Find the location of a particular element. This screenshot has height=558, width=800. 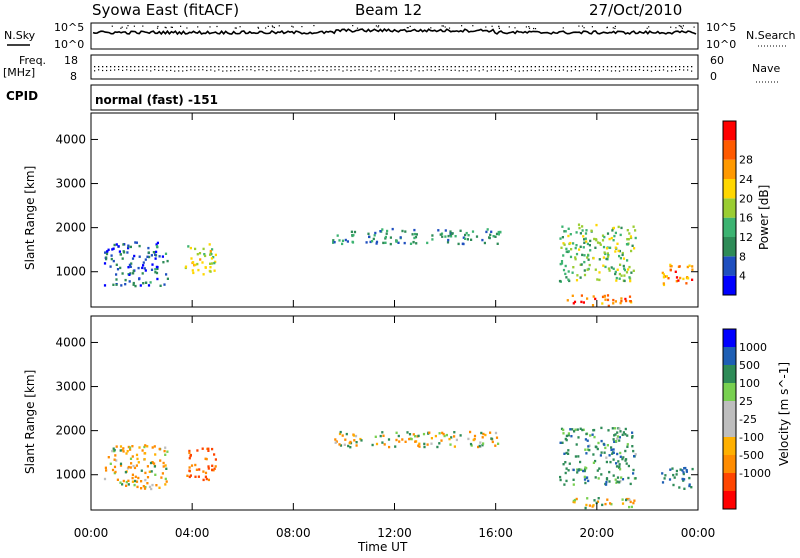

velocity-colorbar-label: Velocity [m s^-1] is located at coordinates (784, 414).